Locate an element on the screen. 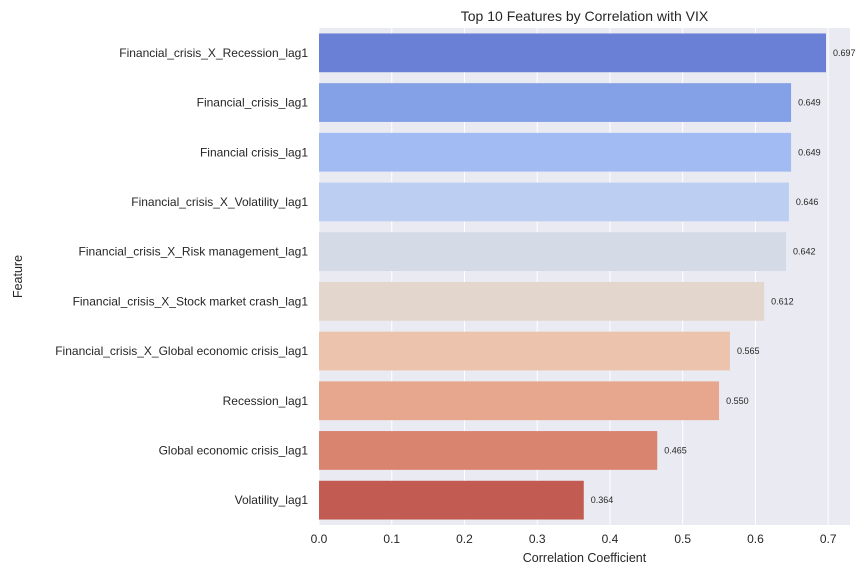  x-tick-label: 0.5 is located at coordinates (682, 539).